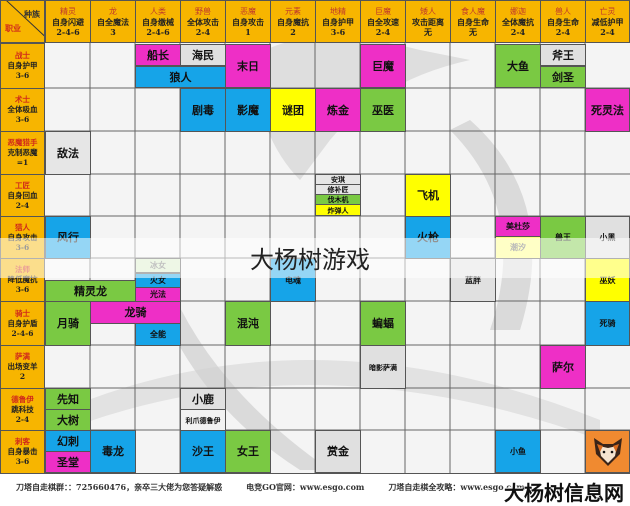 The width and height of the screenshot is (630, 506). Describe the element at coordinates (158, 334) in the screenshot. I see `hero-chip: 全能` at that location.